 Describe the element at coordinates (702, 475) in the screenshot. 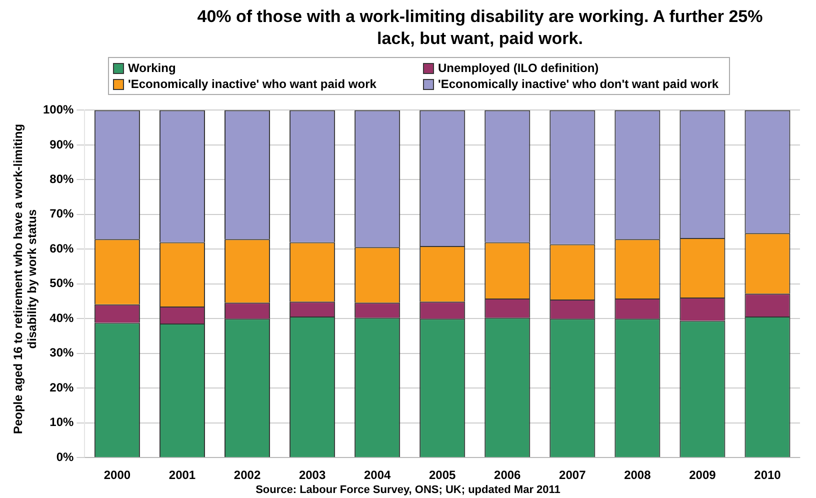

I see `x-tick-label: 2009` at that location.